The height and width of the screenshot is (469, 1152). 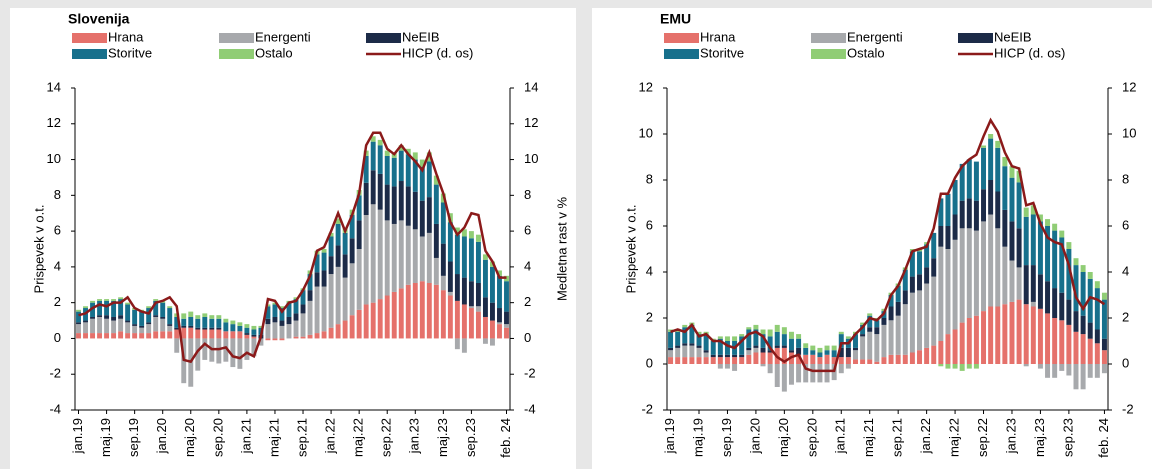 What do you see at coordinates (1129, 132) in the screenshot?
I see `y2-tick-label: 10` at bounding box center [1129, 132].